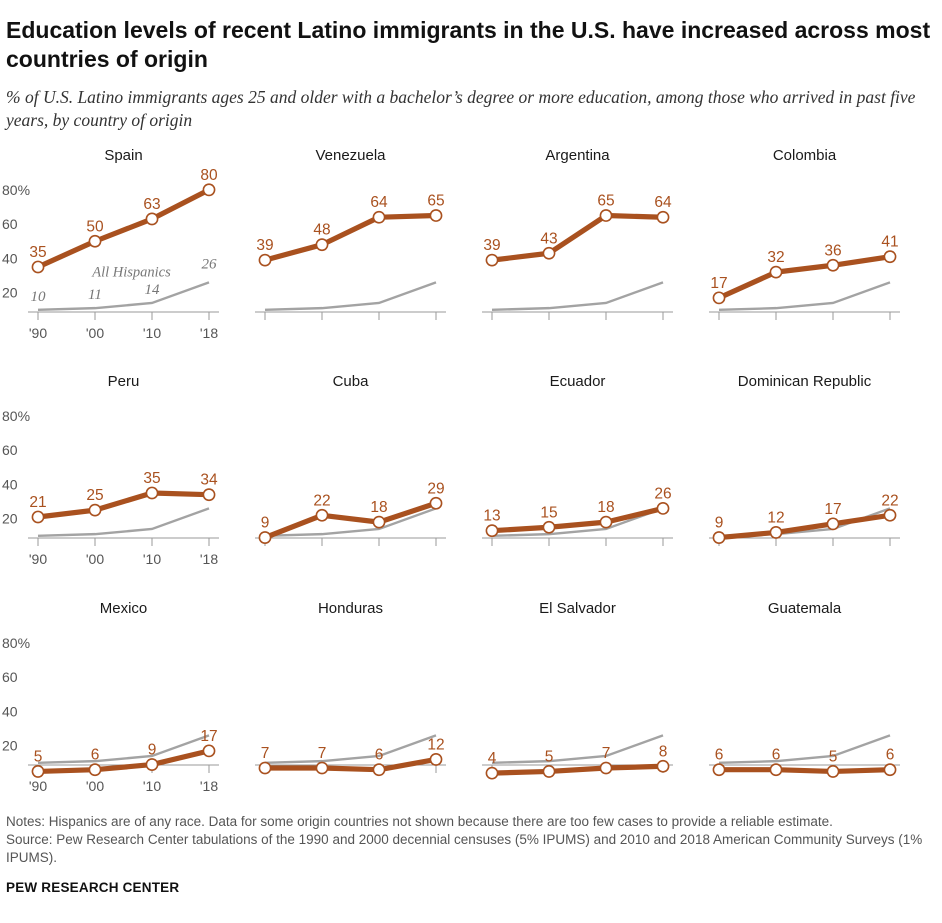 Image resolution: width=942 pixels, height=923 pixels. I want to click on data-label: 13, so click(491, 516).